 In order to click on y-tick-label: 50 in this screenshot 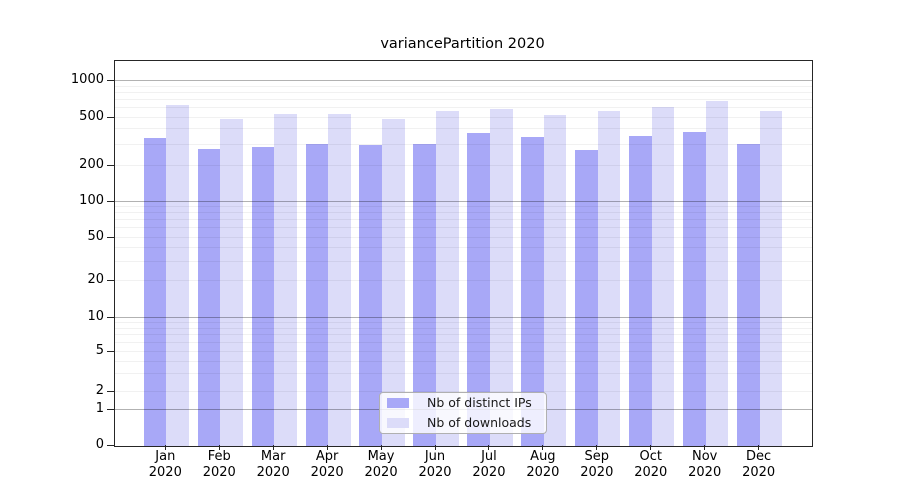, I will do `click(95, 236)`.